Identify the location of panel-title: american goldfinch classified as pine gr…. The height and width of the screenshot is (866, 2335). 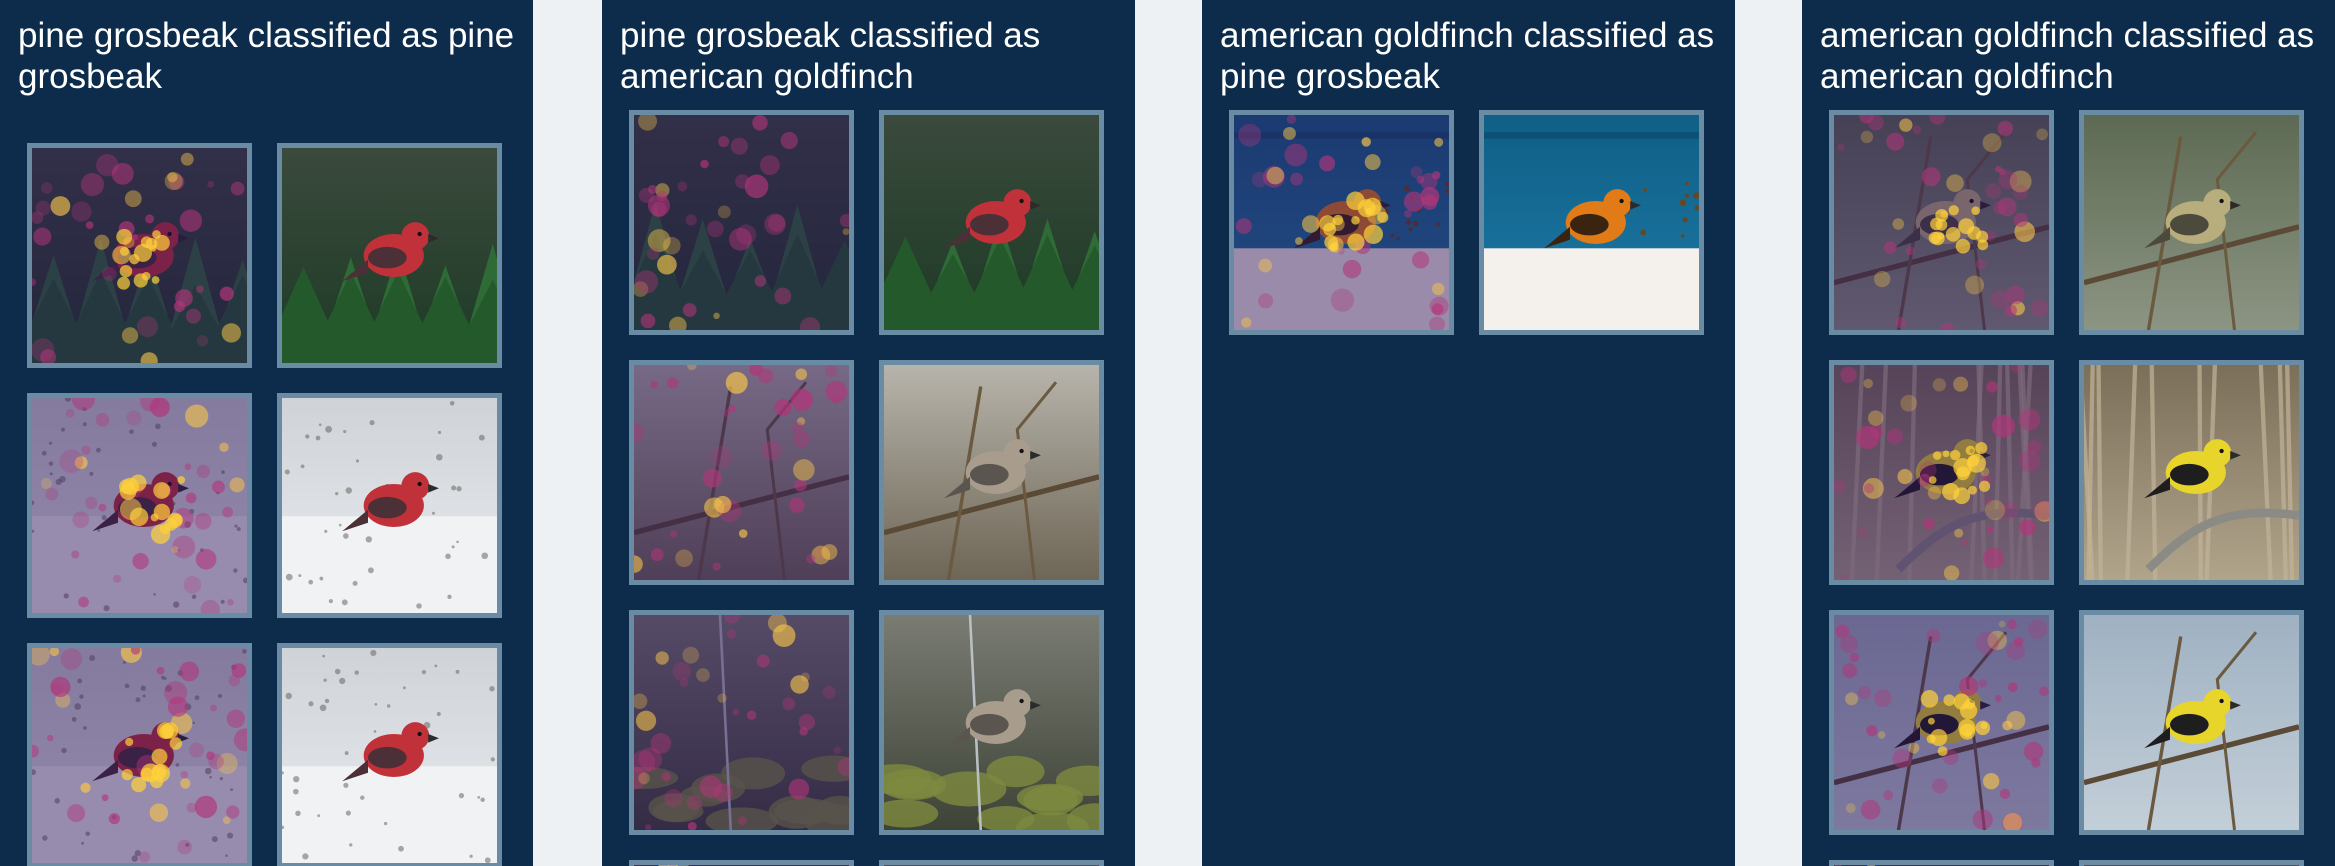
(1467, 56).